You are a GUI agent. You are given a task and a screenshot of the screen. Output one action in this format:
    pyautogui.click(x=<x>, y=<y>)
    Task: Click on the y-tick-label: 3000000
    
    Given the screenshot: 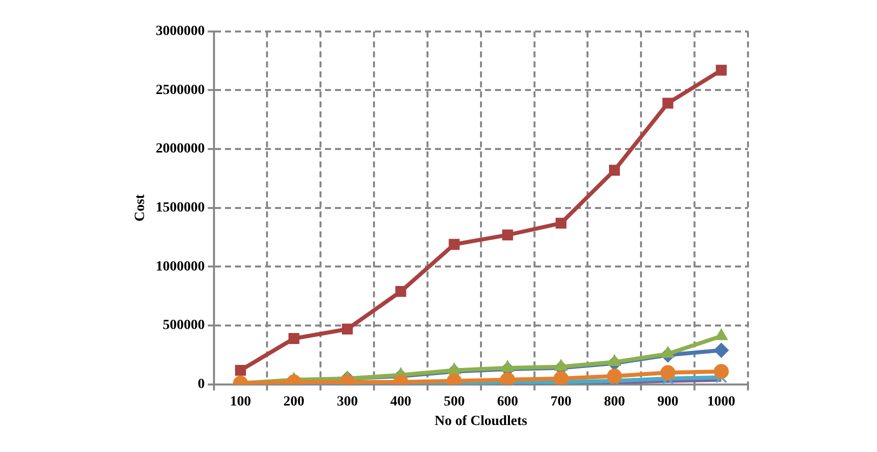 What is the action you would take?
    pyautogui.click(x=180, y=32)
    